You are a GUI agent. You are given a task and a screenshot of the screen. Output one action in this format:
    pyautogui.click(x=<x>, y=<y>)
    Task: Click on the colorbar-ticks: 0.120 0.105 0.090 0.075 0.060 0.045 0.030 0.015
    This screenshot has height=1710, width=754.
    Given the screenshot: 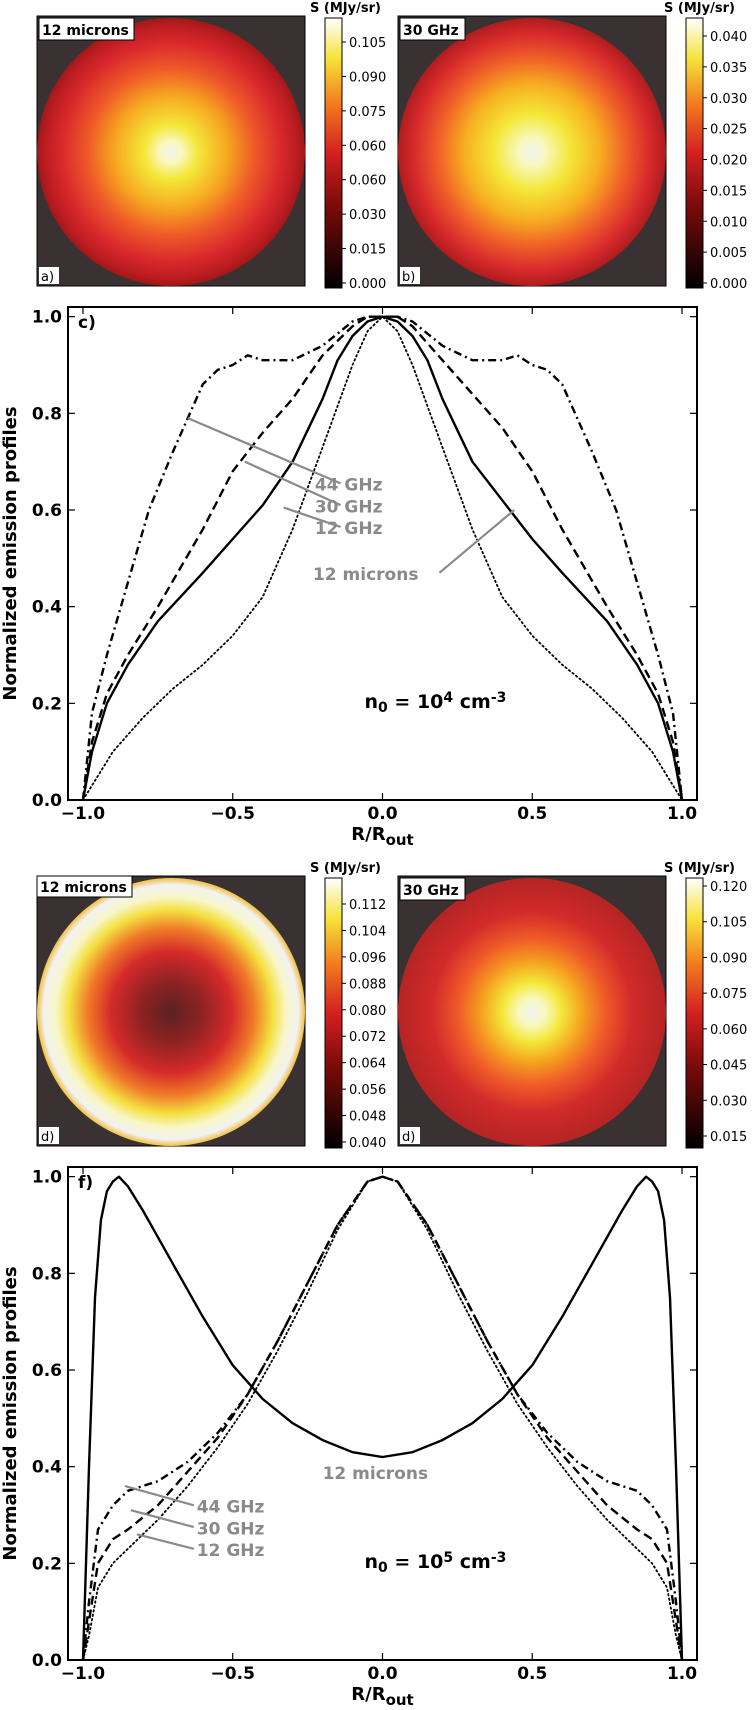 What is the action you would take?
    pyautogui.click(x=725, y=1012)
    